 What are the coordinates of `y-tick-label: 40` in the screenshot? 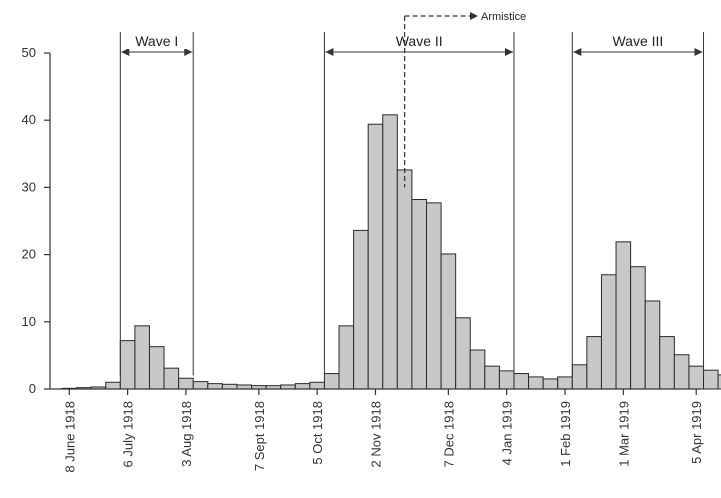 It's located at (29, 119).